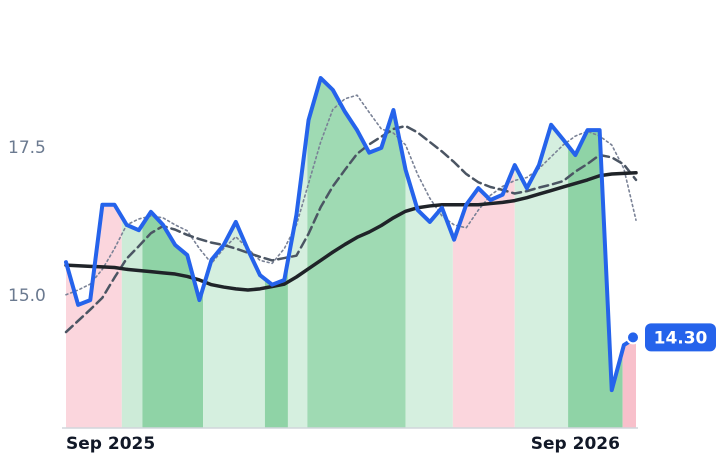 This screenshot has height=468, width=718. I want to click on last-point, so click(633, 337).